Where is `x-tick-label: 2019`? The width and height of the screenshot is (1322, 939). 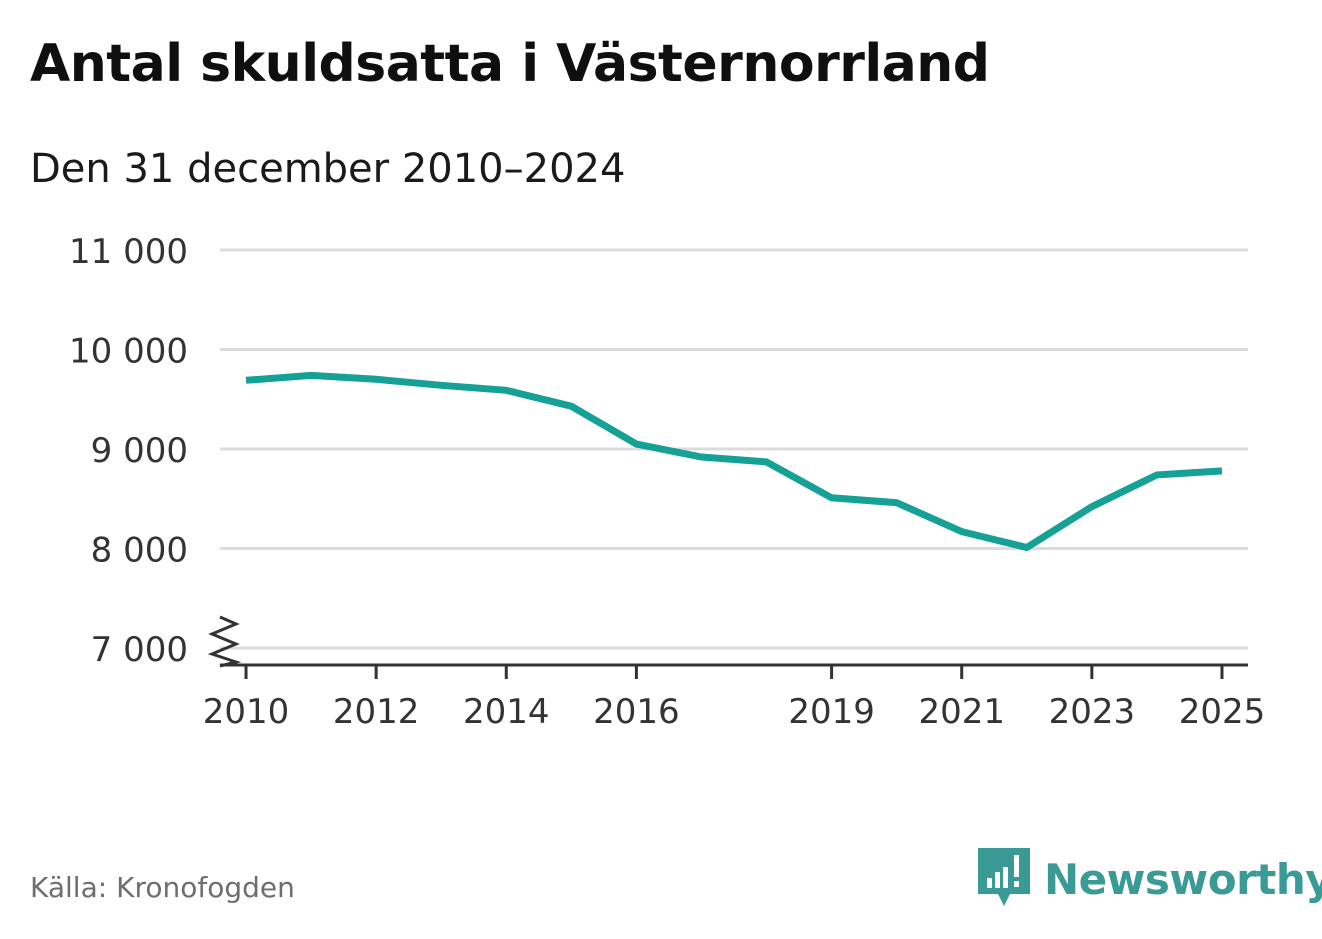 x-tick-label: 2019 is located at coordinates (831, 712).